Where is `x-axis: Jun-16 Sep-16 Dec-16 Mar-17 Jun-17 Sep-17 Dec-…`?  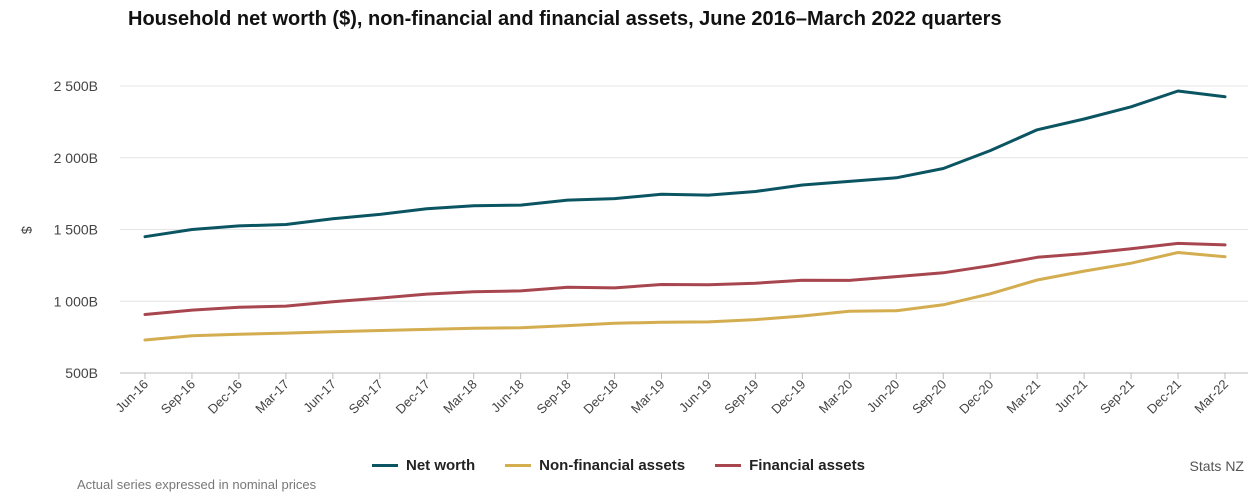 x-axis: Jun-16 Sep-16 Dec-16 Mar-17 Jun-17 Sep-17 Dec-… is located at coordinates (680, 394).